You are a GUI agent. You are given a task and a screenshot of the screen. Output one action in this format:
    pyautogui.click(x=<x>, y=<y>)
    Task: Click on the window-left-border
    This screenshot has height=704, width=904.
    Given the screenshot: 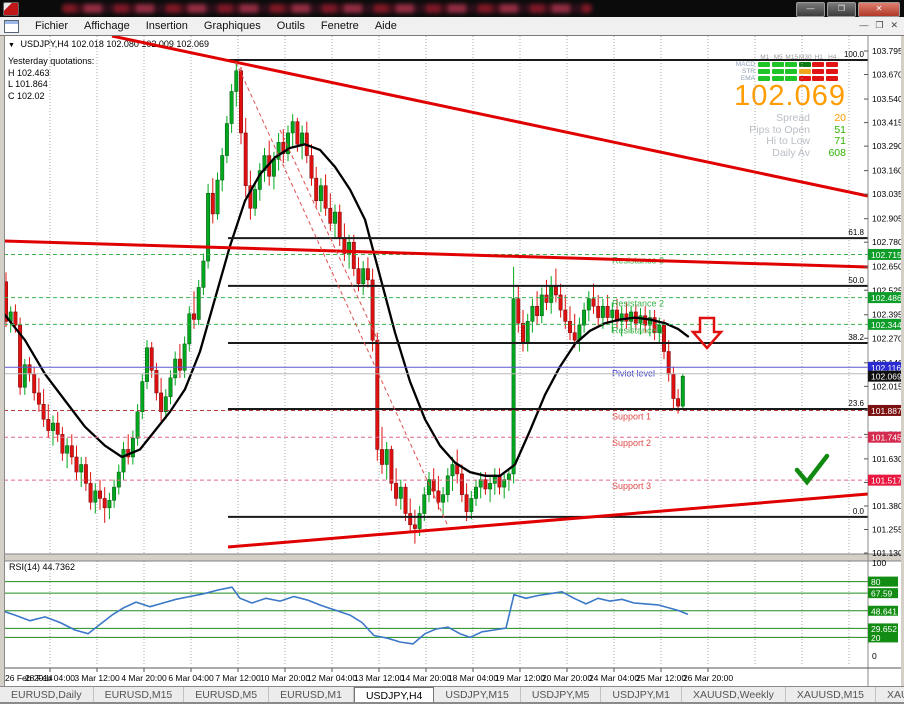 What is the action you would take?
    pyautogui.click(x=2, y=368)
    